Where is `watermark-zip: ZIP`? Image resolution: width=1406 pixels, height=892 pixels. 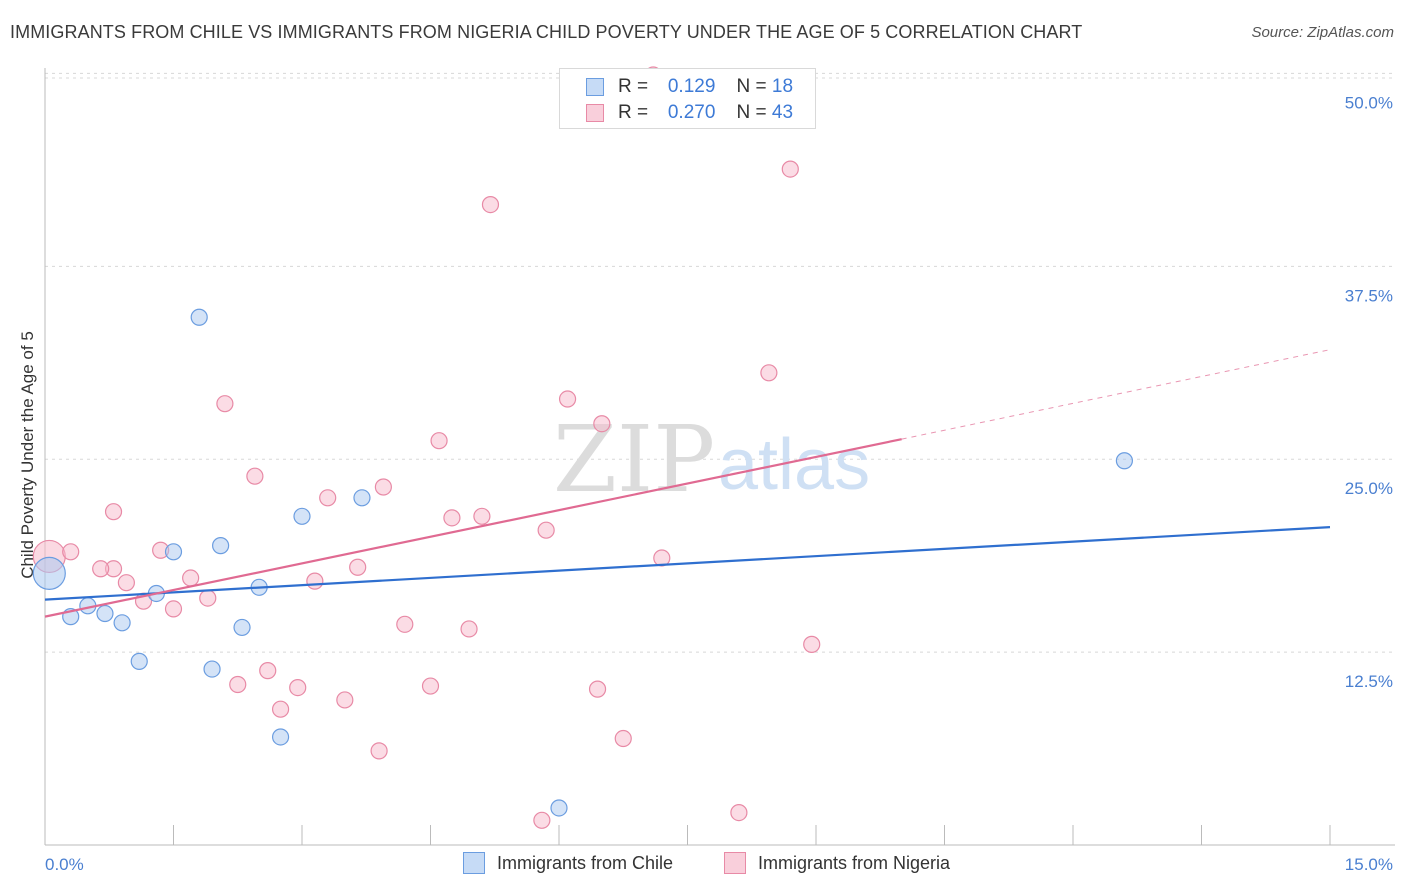 watermark-zip: ZIP is located at coordinates (634, 459).